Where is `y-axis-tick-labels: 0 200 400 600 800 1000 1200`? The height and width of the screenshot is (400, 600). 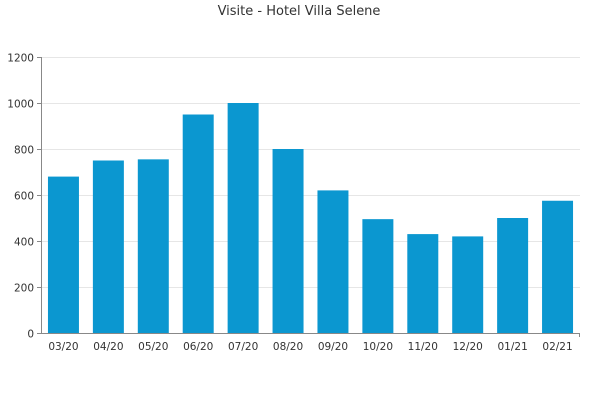
y-axis-tick-labels: 0 200 400 600 800 1000 1200 is located at coordinates (20, 197).